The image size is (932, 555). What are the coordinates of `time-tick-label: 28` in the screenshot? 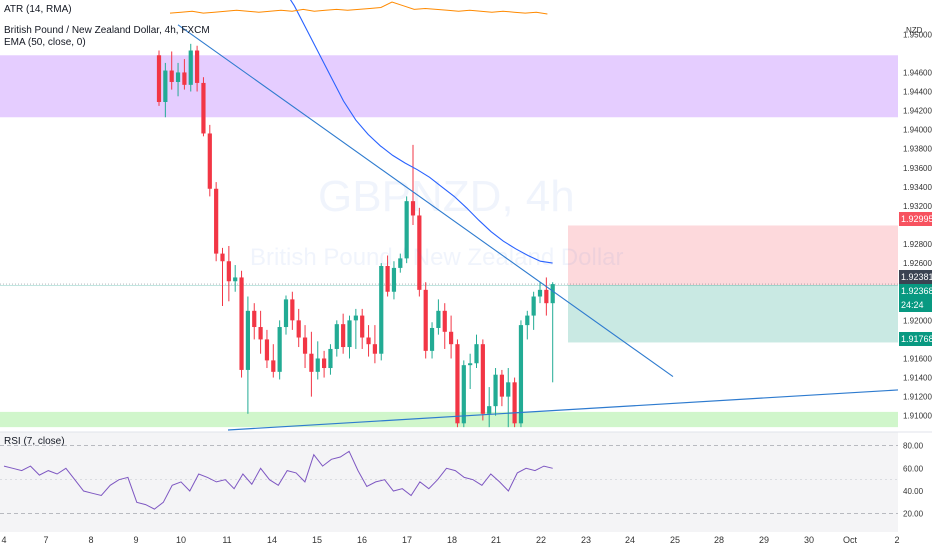 It's located at (719, 540).